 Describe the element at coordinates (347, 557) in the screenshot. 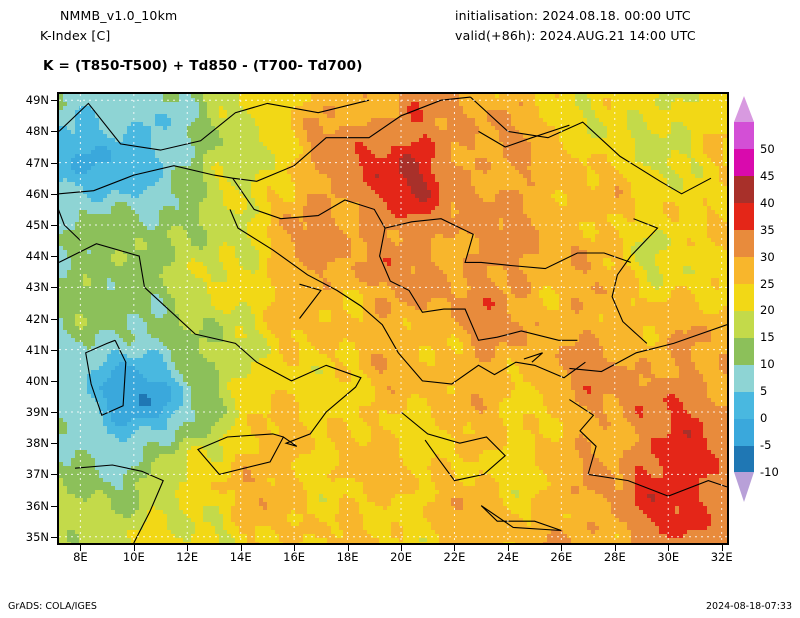

I see `xtick-label: 18E` at that location.